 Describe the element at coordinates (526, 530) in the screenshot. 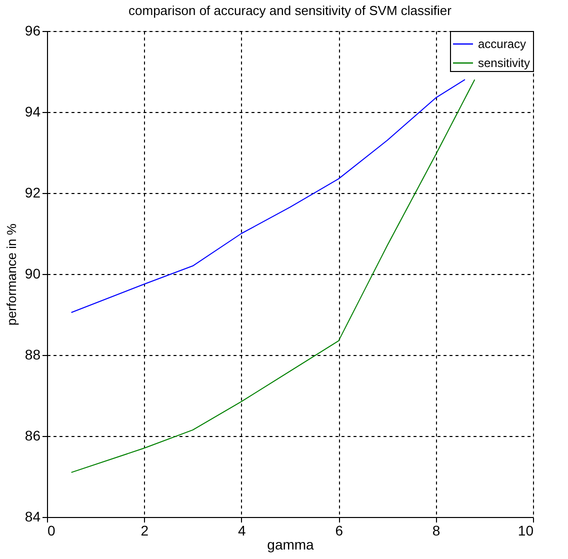

I see `x-tick-label: 10` at that location.